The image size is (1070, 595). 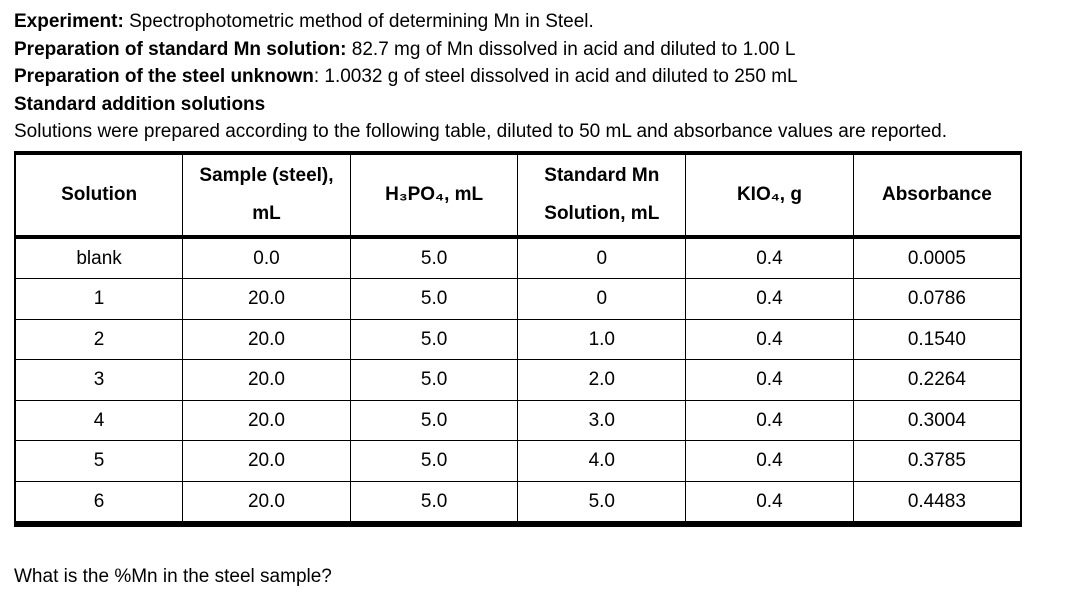 What do you see at coordinates (99, 299) in the screenshot?
I see `cell-solution: 1` at bounding box center [99, 299].